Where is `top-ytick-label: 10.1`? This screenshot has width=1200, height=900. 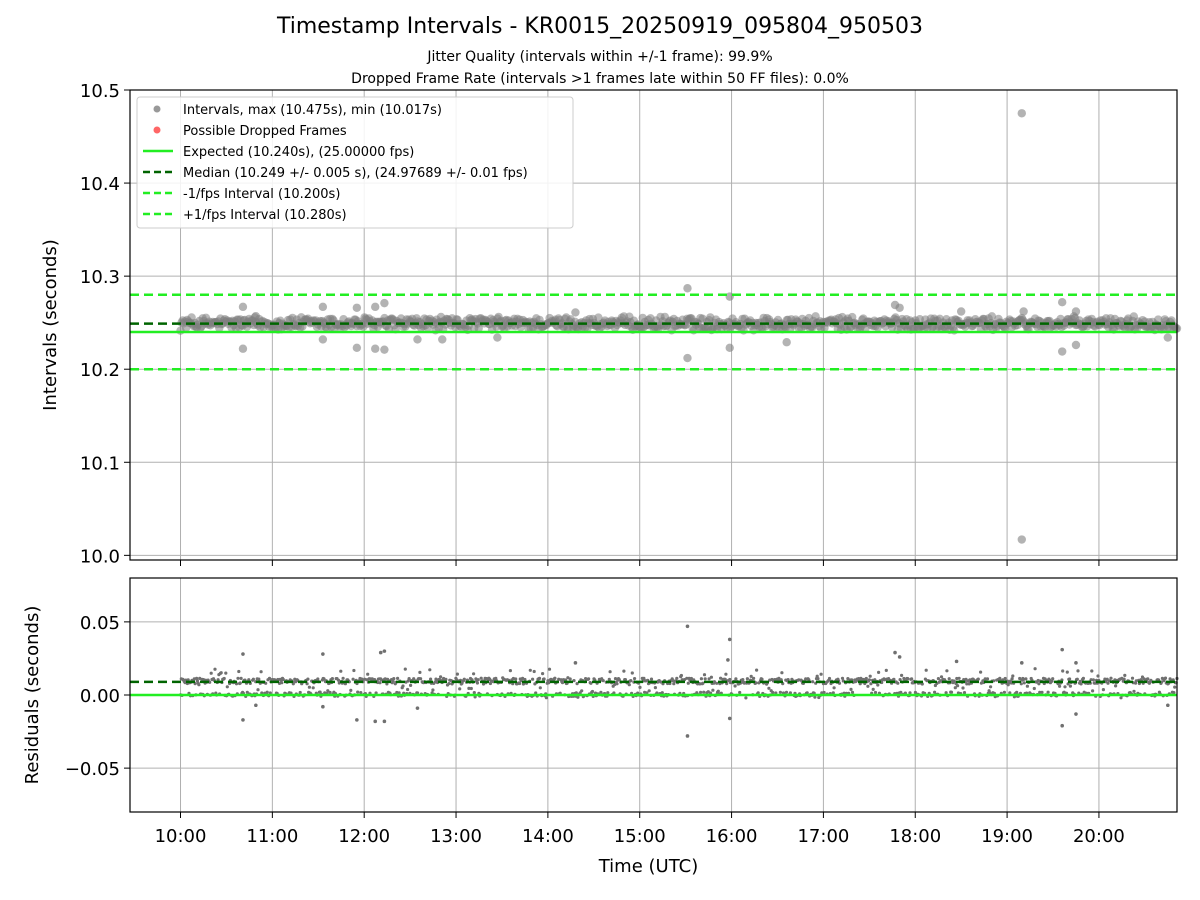 top-ytick-label: 10.1 is located at coordinates (100, 463).